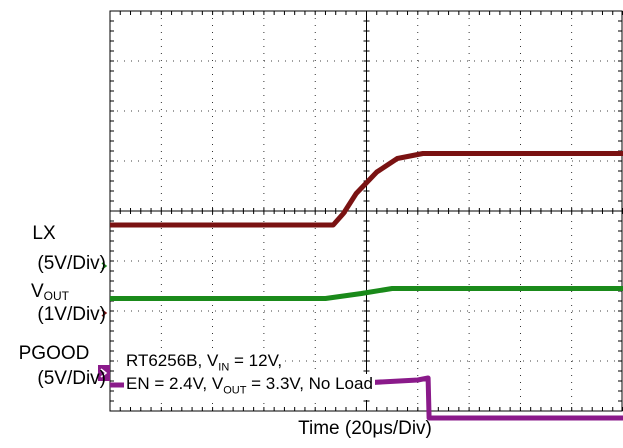 The image size is (623, 448). I want to click on x-axis-label: Time (20μs/Div), so click(365, 428).